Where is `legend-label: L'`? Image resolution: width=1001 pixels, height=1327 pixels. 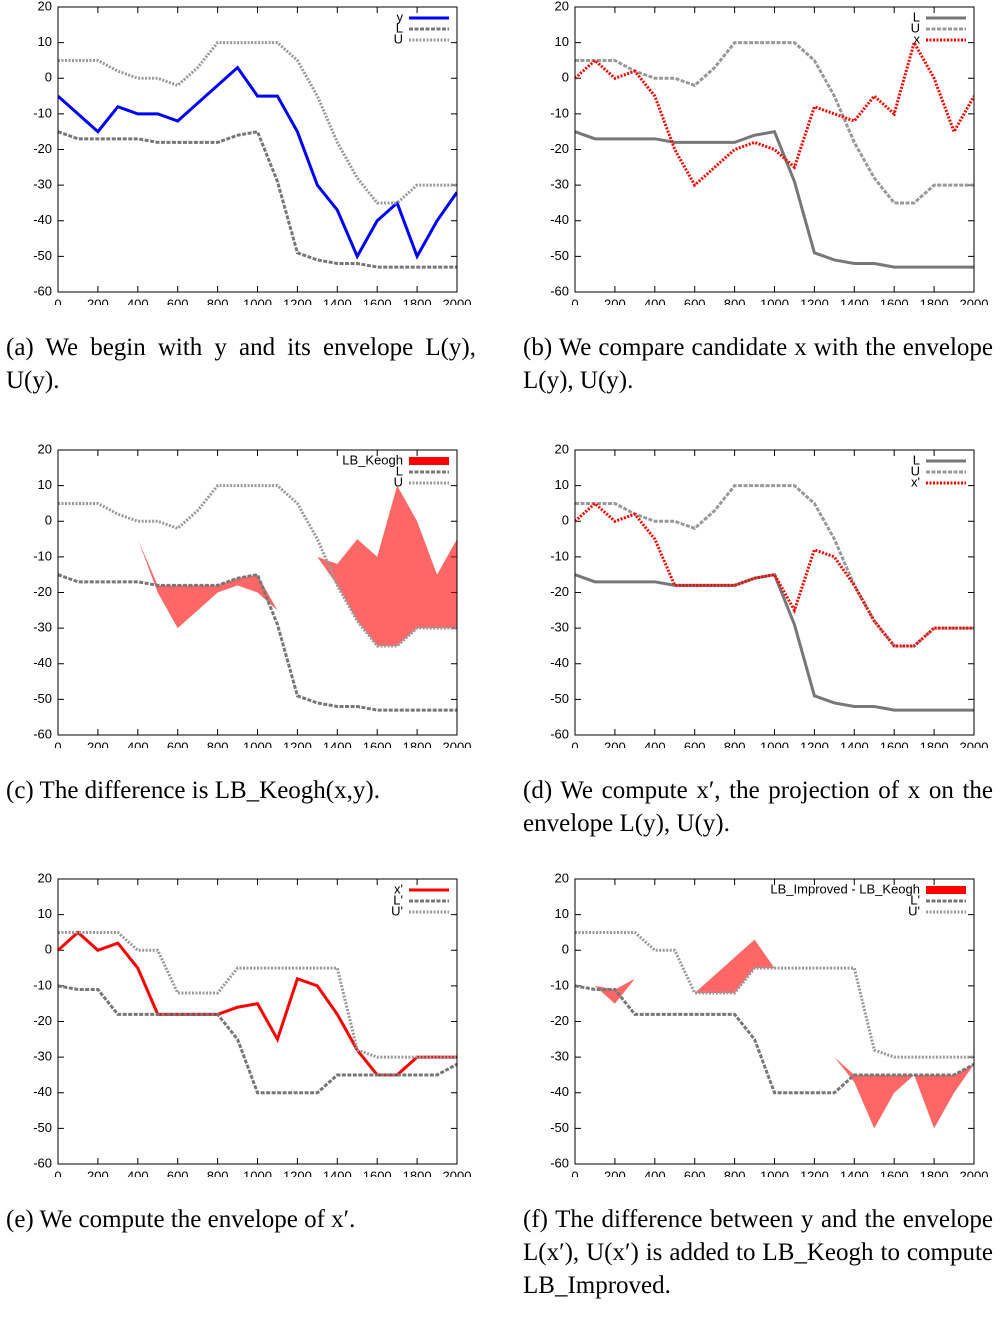 legend-label: L' is located at coordinates (398, 899).